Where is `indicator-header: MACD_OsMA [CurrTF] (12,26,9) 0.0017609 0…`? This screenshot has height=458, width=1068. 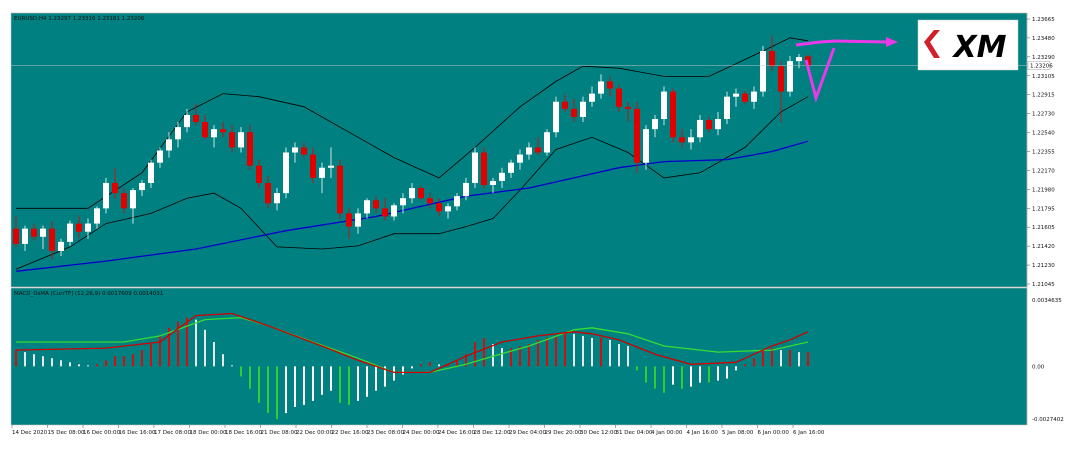
indicator-header: MACD_OsMA [CurrTF] (12,26,9) 0.0017609 0… is located at coordinates (88, 294).